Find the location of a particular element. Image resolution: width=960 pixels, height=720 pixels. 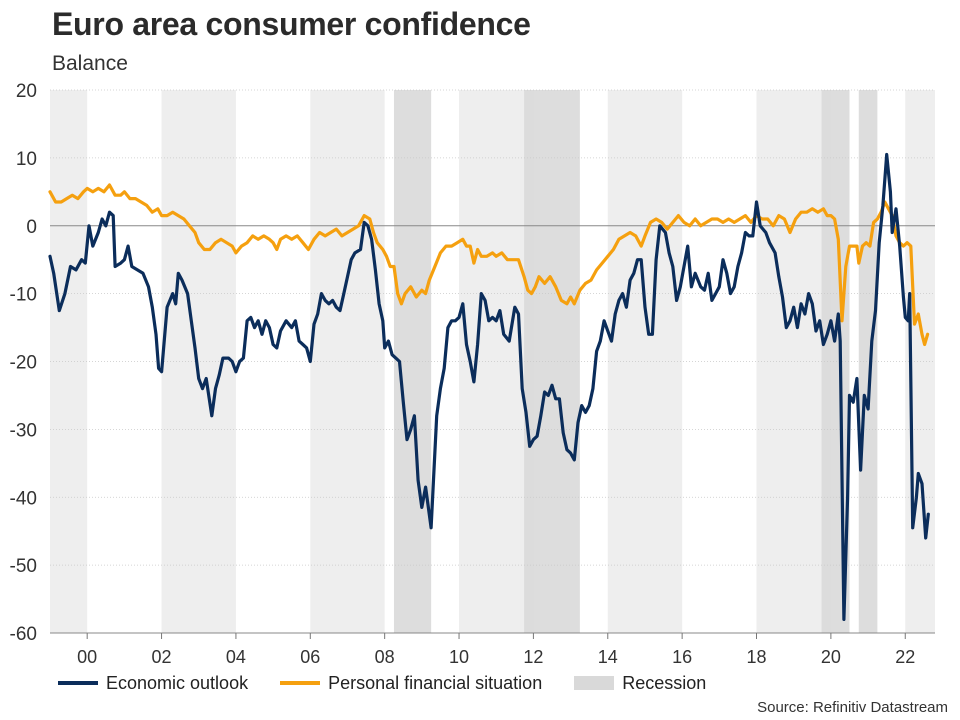

legend-item-personal: Personal financial situation is located at coordinates (411, 683).